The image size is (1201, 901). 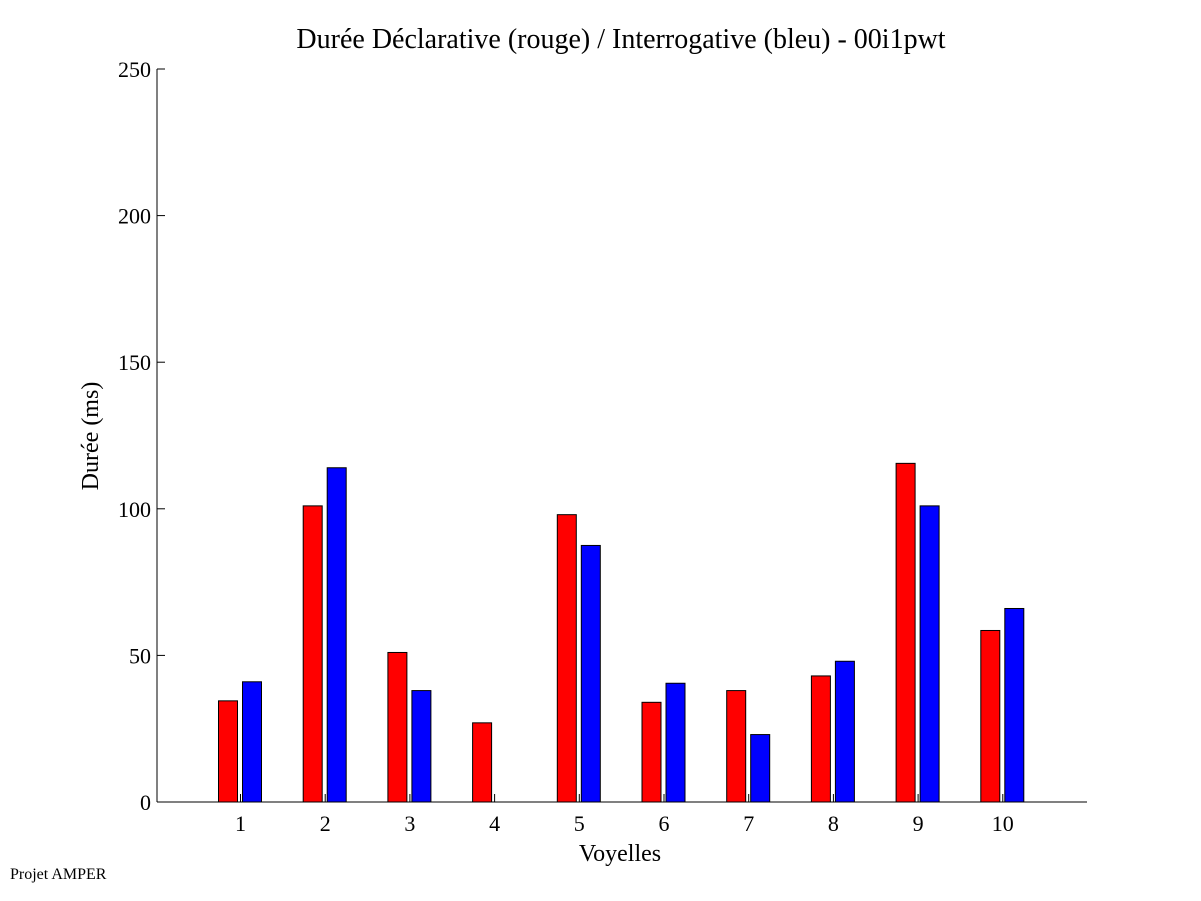 What do you see at coordinates (134, 216) in the screenshot?
I see `y-tick-label: 200` at bounding box center [134, 216].